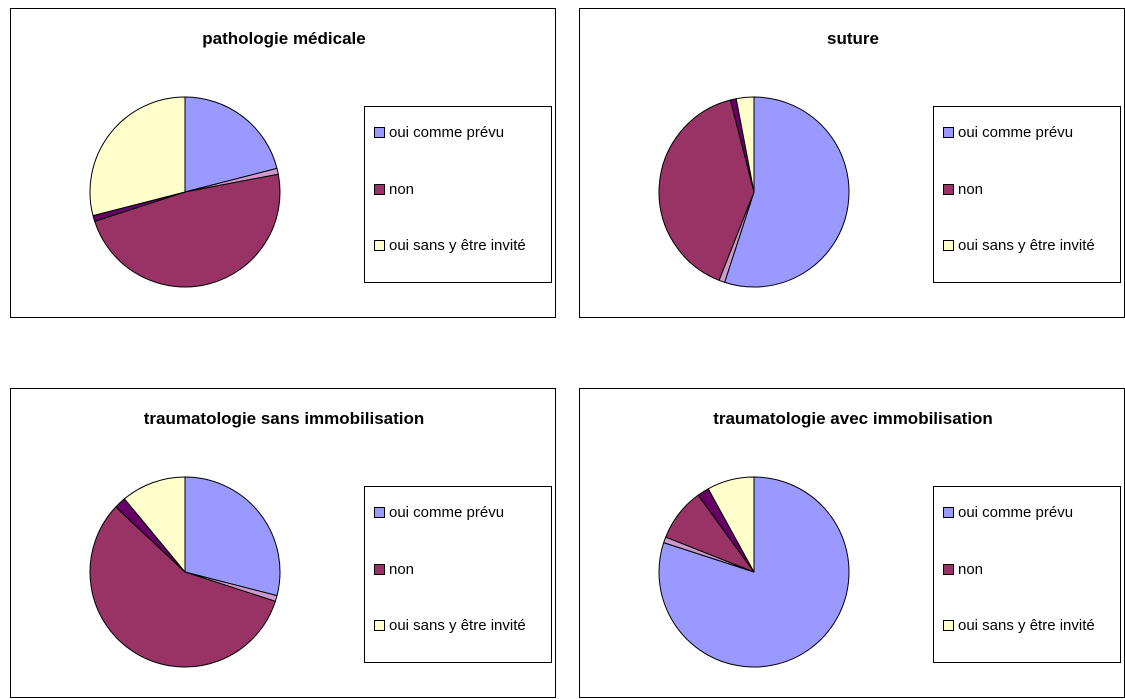  Describe the element at coordinates (853, 418) in the screenshot. I see `chart-title: traumatologie avec immobilisation` at that location.